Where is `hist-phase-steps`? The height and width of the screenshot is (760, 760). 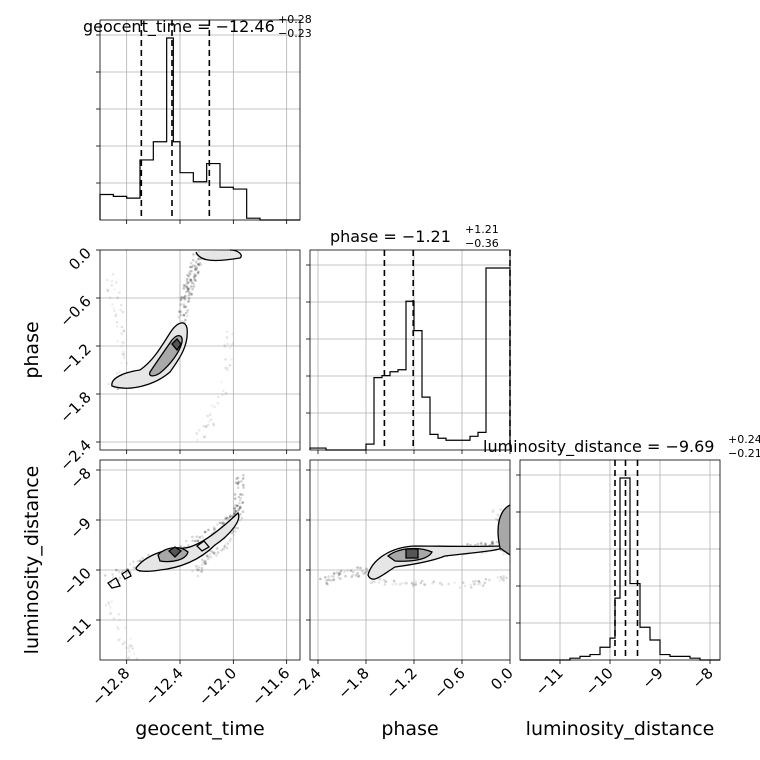
hist-phase-steps is located at coordinates (410, 359).